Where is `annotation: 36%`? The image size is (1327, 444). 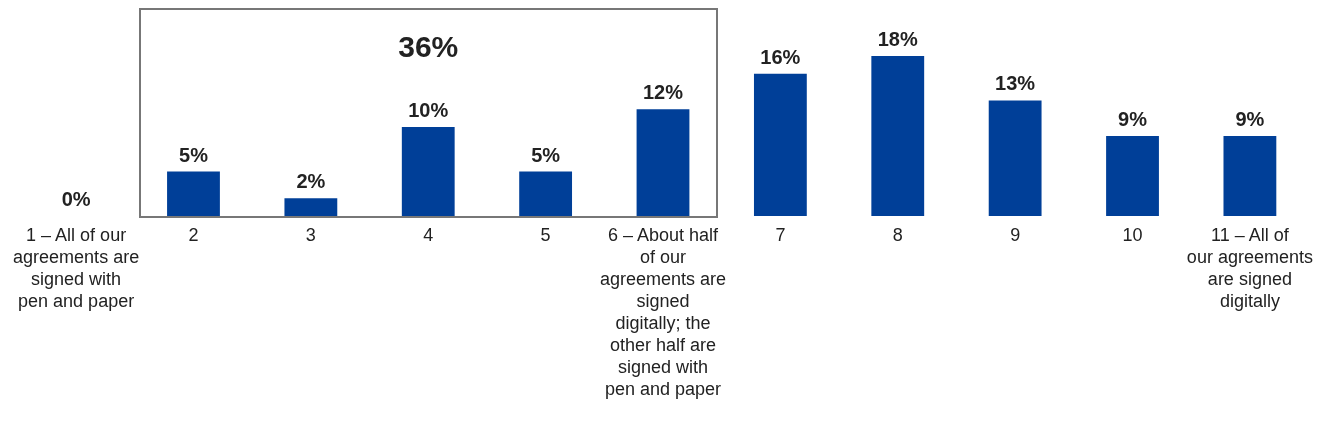
annotation: 36% is located at coordinates (428, 47).